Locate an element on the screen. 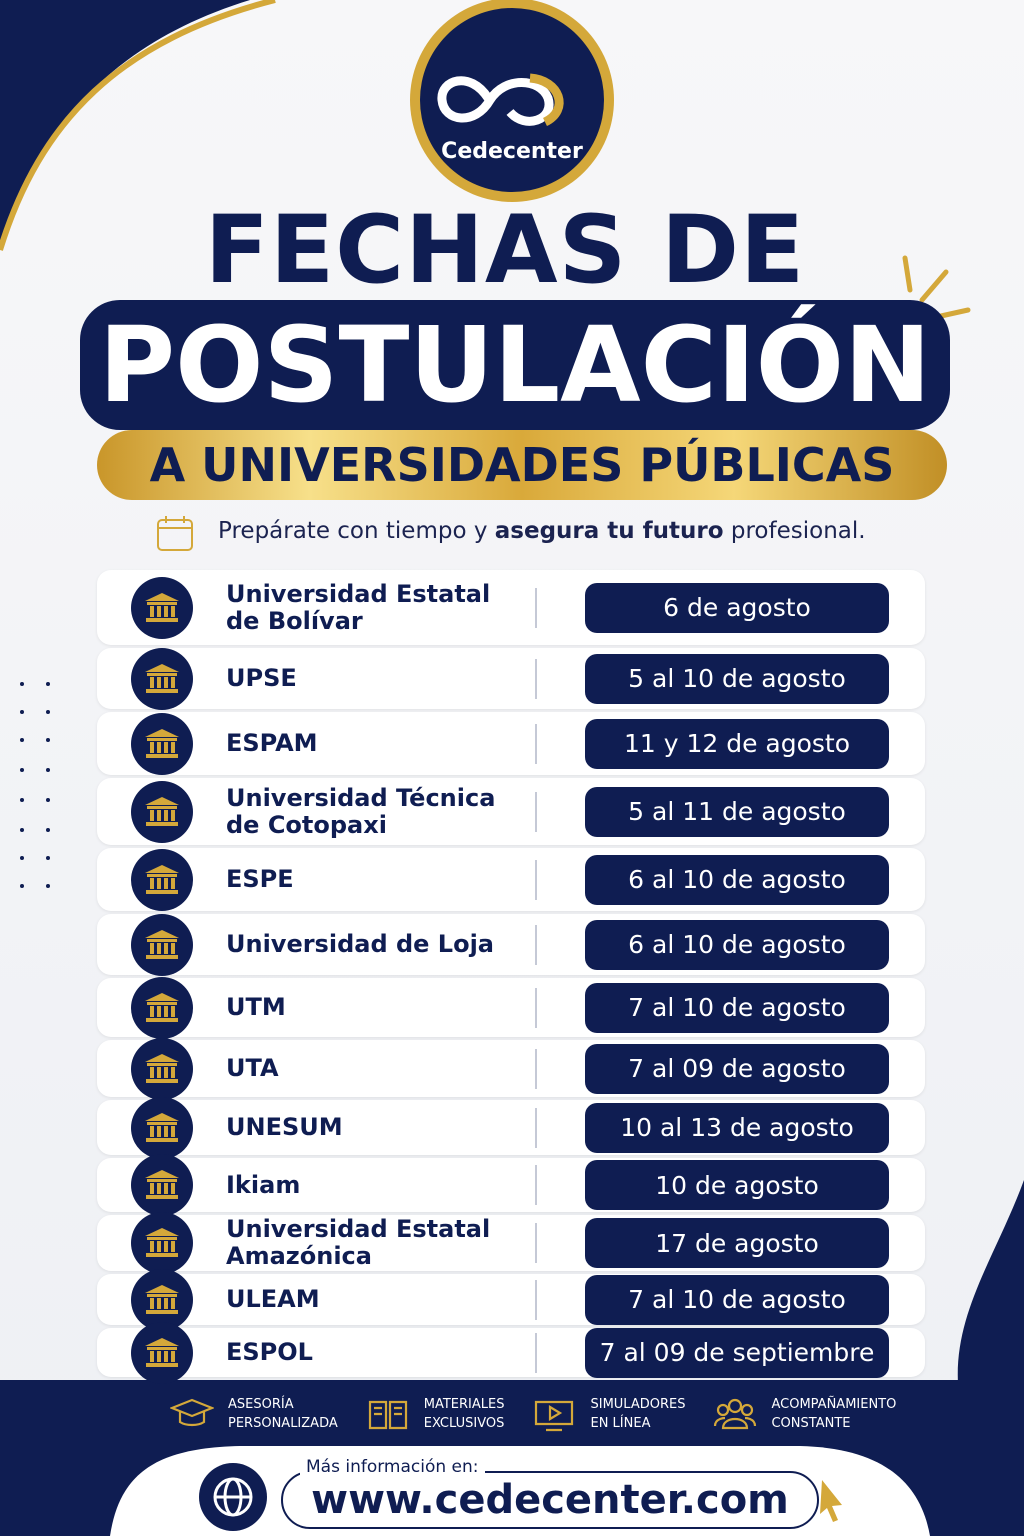 Image resolution: width=1024 pixels, height=1536 pixels. name-line: ESPOL is located at coordinates (269, 1352).